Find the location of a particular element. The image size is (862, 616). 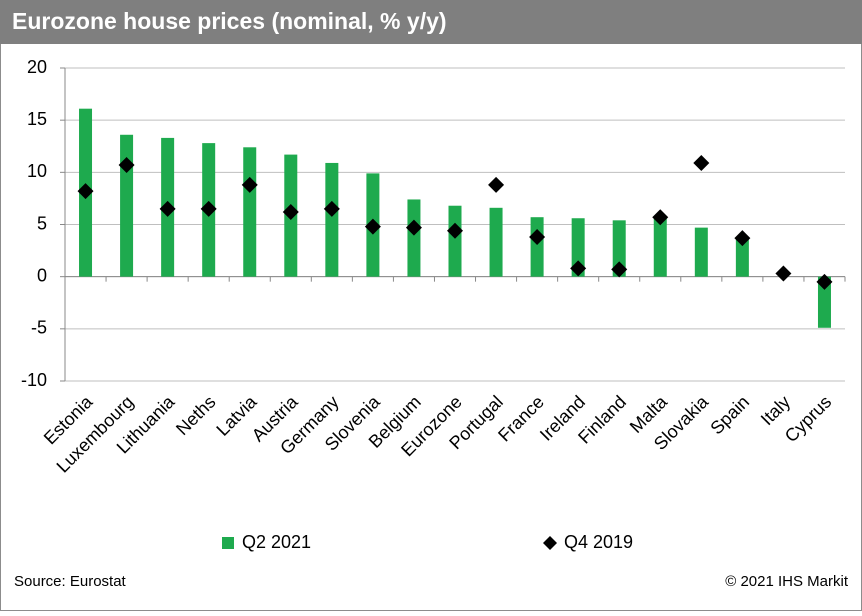

y-tick-label: -5 is located at coordinates (39, 328).